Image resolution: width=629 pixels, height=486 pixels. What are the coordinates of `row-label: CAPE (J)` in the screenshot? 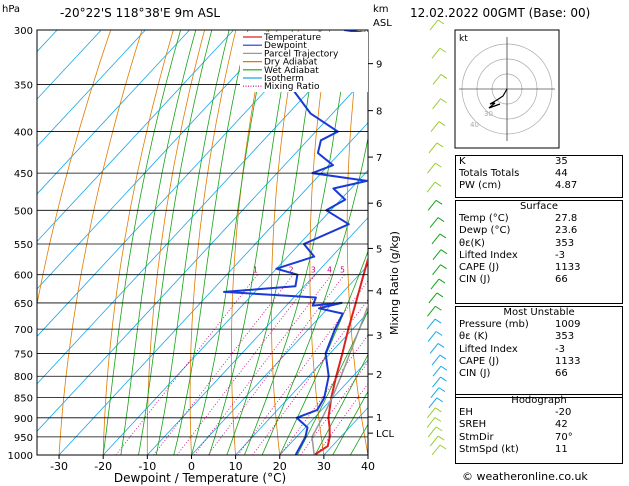 It's located at (479, 361).